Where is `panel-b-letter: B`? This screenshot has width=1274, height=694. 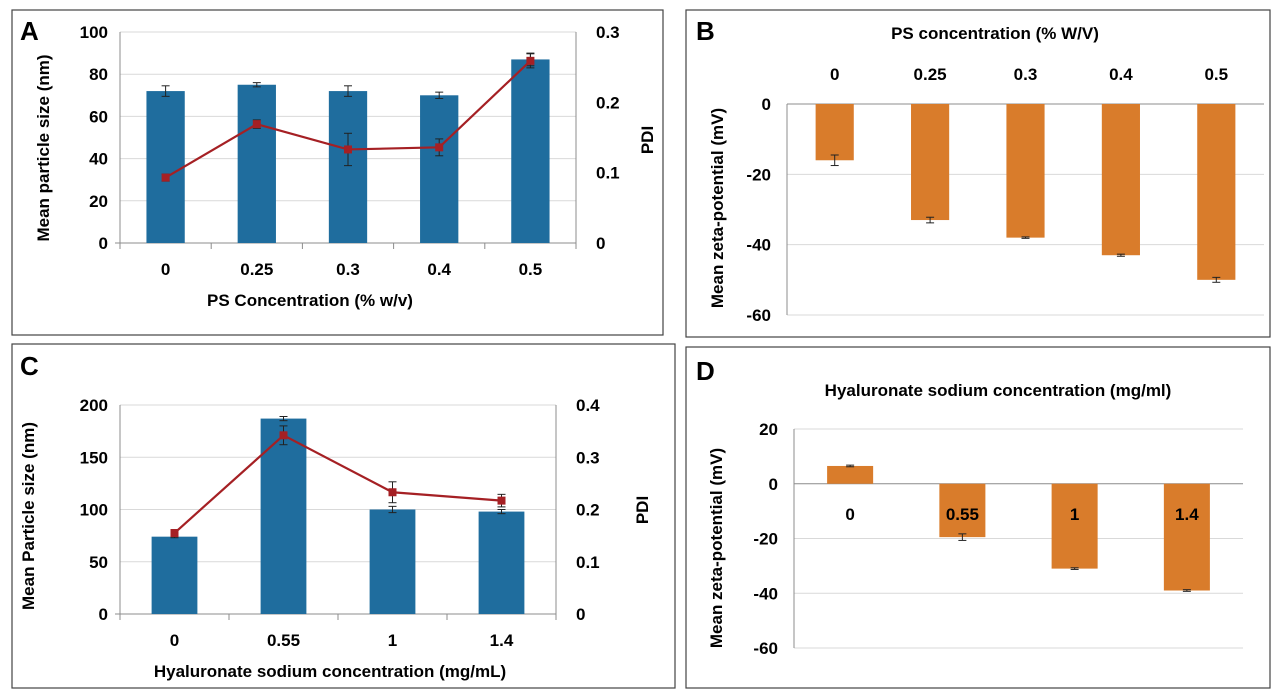
panel-b-letter: B is located at coordinates (705, 31).